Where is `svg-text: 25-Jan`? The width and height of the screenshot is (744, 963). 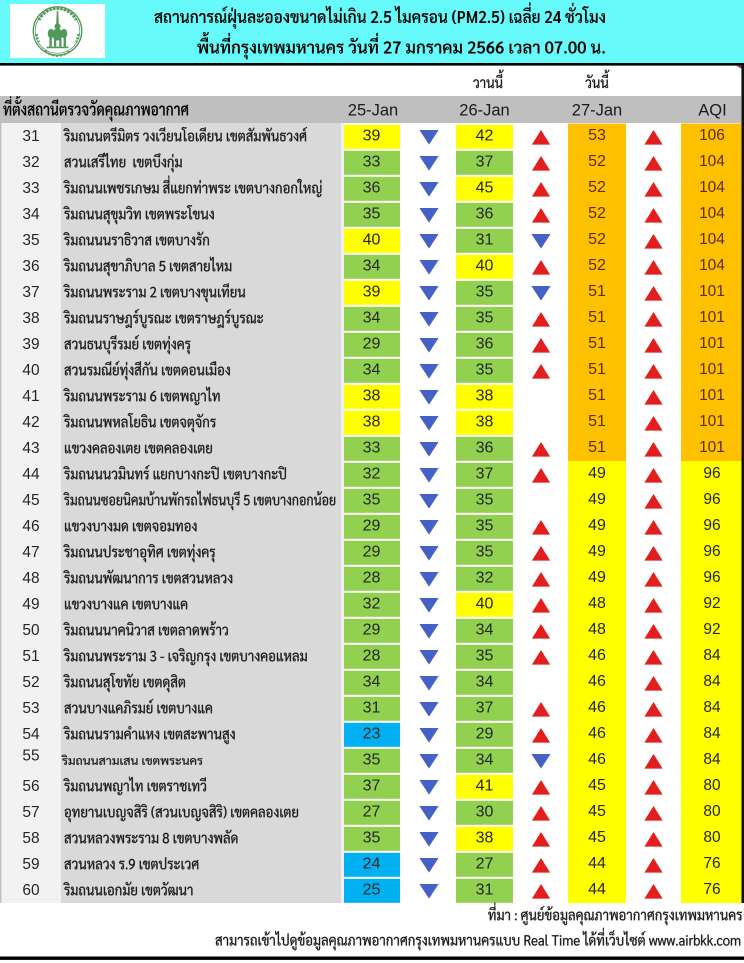
svg-text: 25-Jan is located at coordinates (373, 111).